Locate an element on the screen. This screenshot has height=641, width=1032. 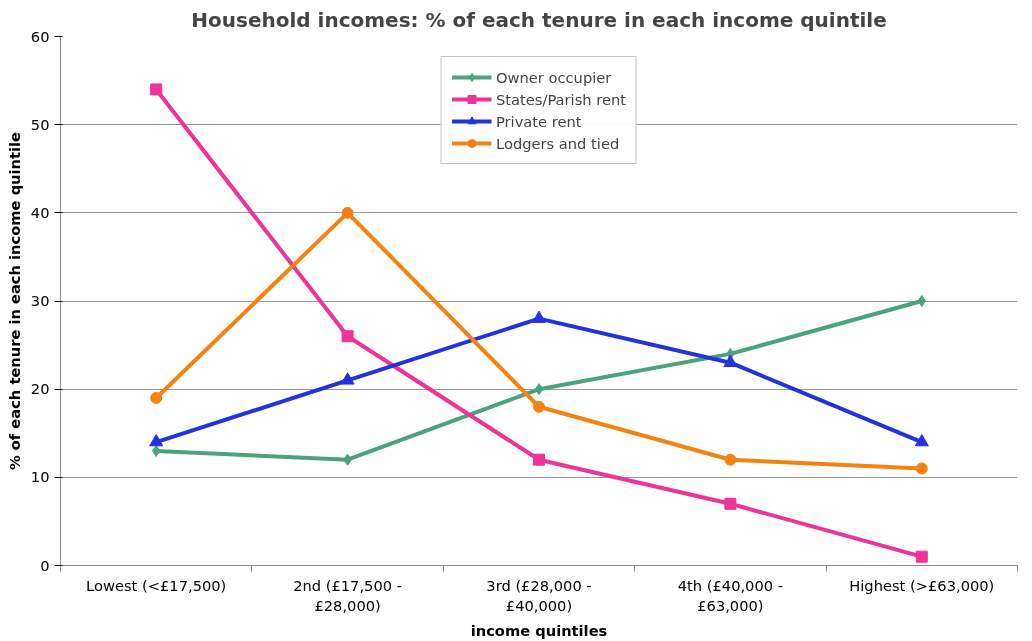
x-tick-label: Highest (>£63,000) is located at coordinates (922, 585).